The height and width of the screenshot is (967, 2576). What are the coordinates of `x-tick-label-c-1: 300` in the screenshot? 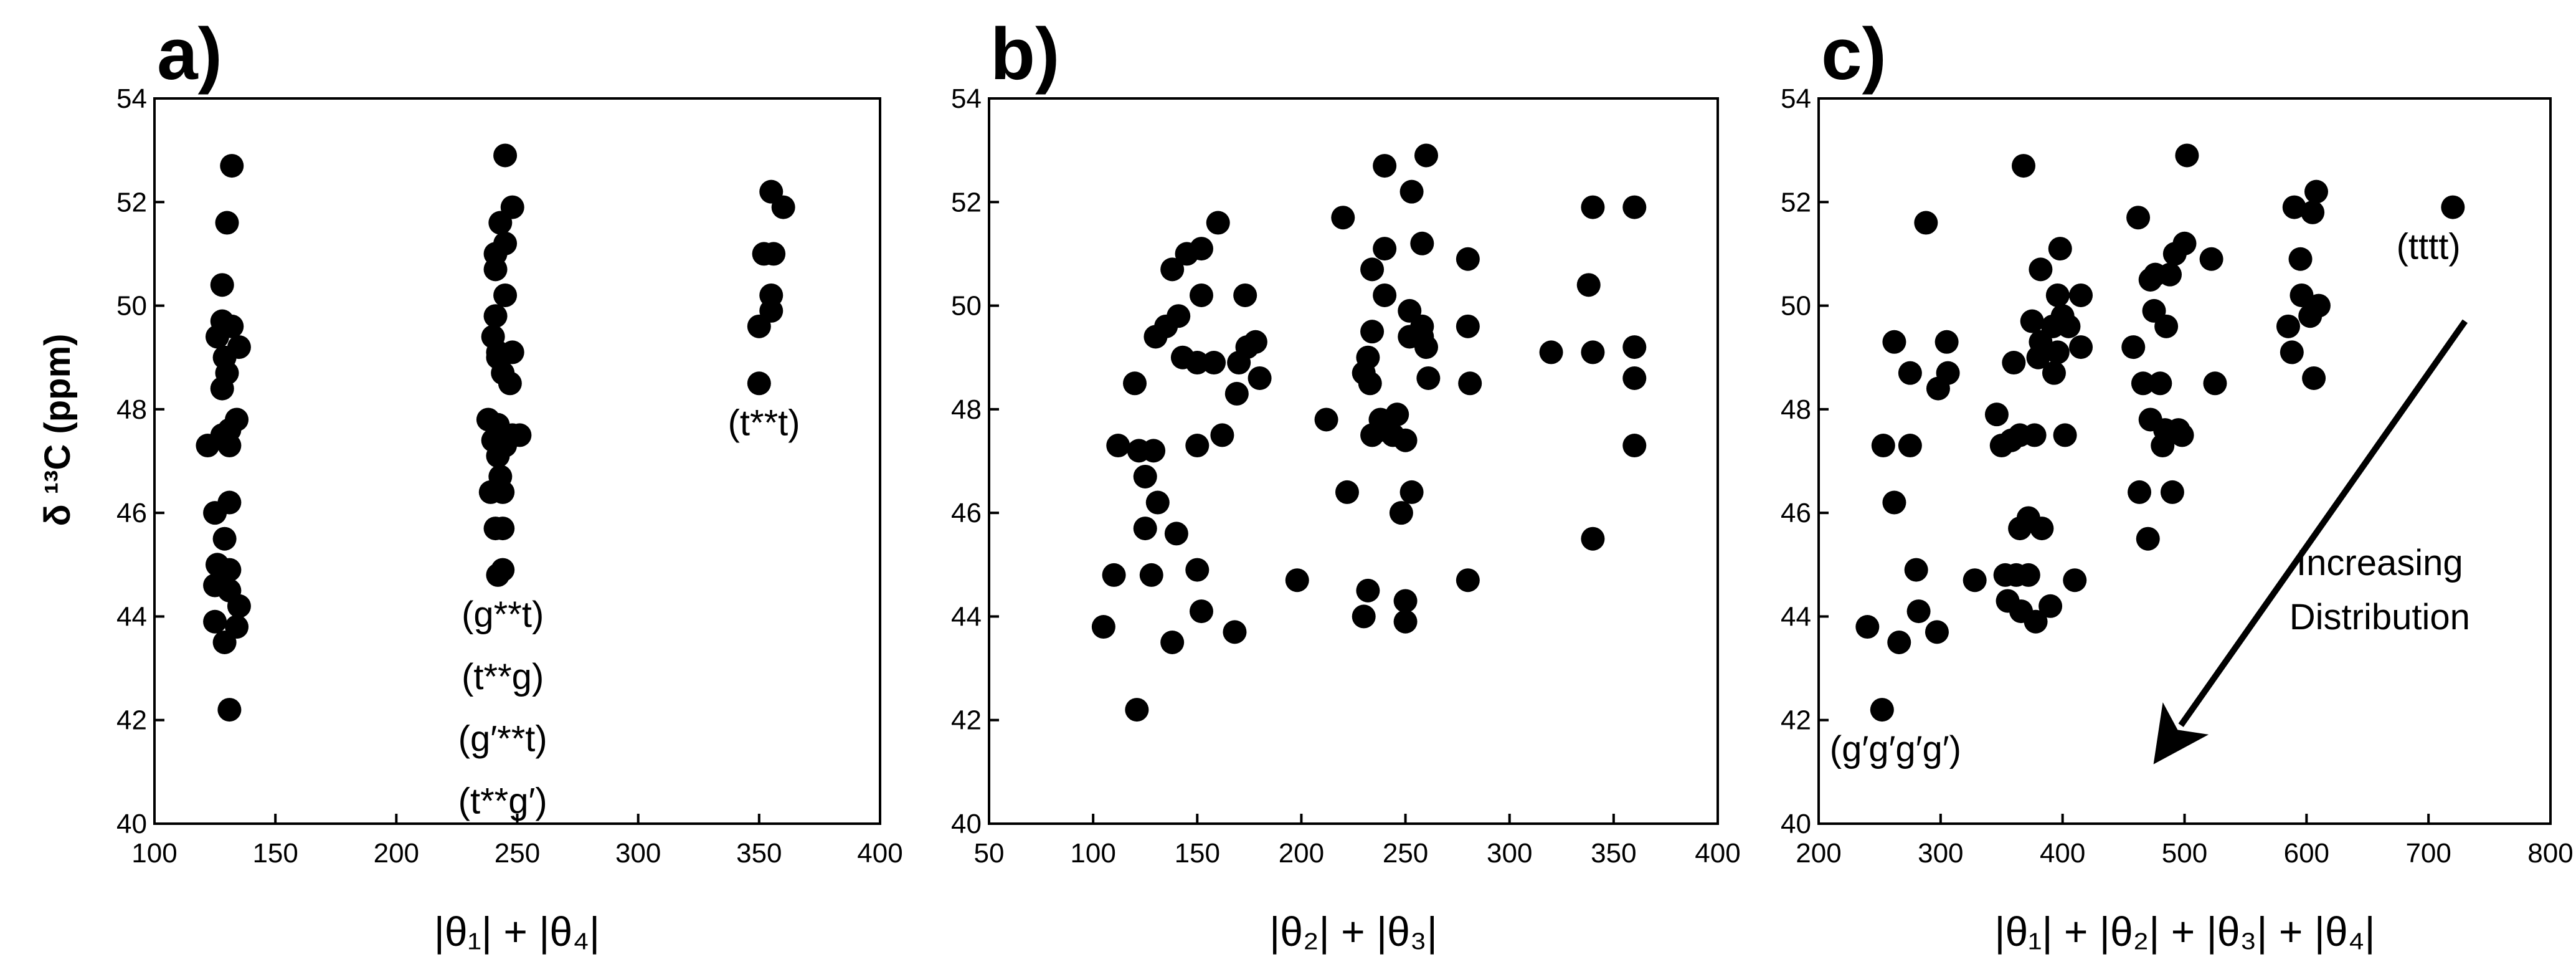 It's located at (1941, 853).